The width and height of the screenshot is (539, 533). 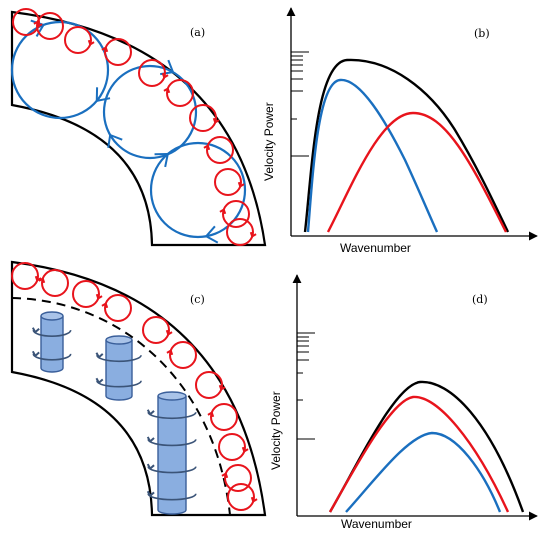 I want to click on panel-label-b: (b), so click(x=482, y=33).